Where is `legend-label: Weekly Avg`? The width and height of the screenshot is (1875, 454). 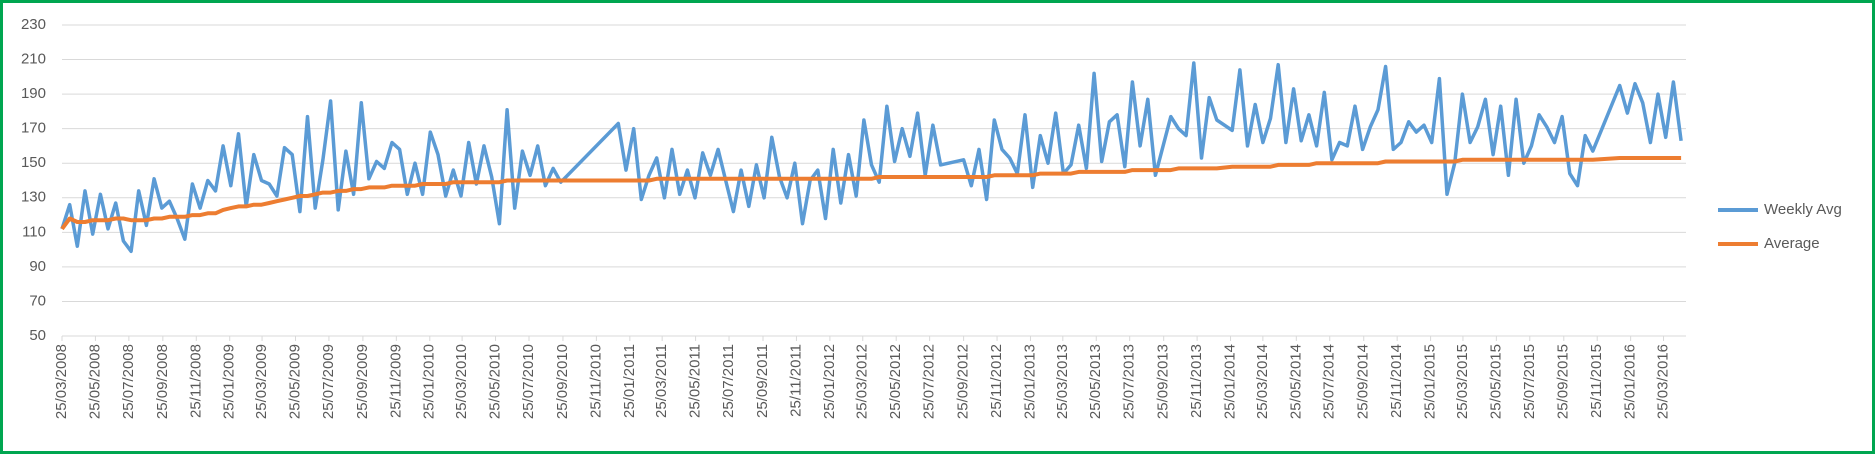 legend-label: Weekly Avg is located at coordinates (1803, 209).